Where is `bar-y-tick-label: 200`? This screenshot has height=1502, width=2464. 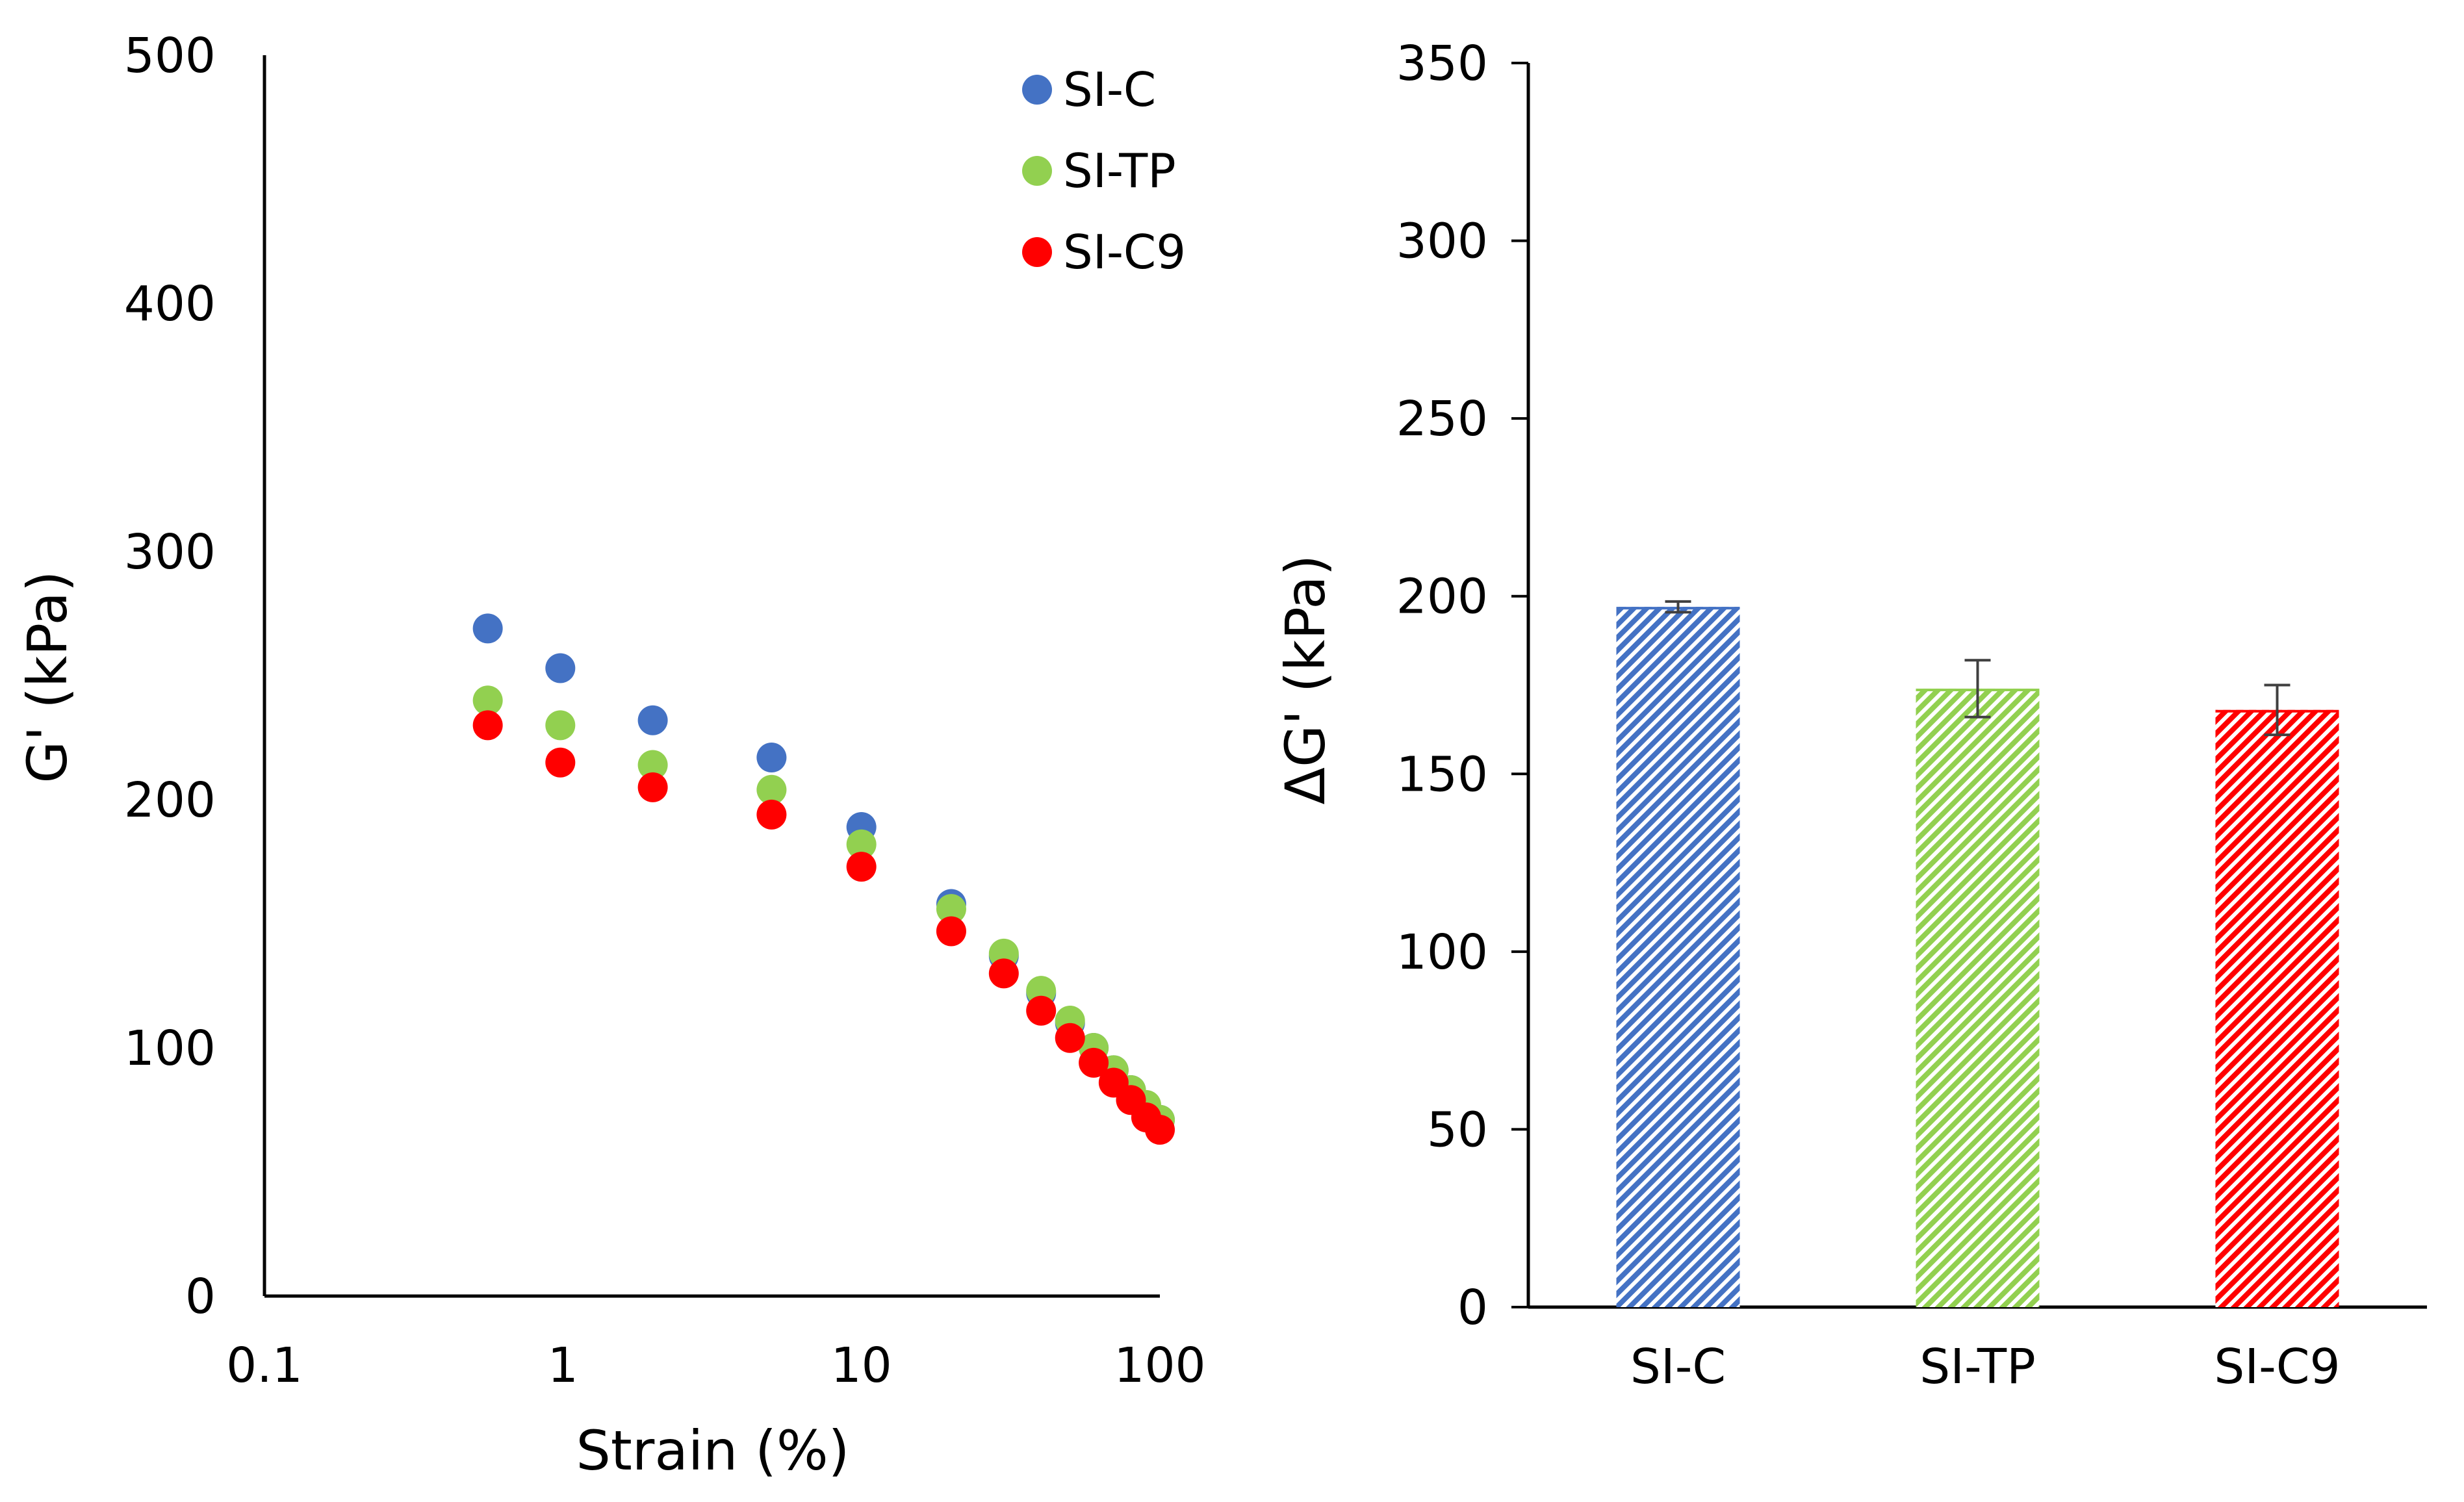 bar-y-tick-label: 200 is located at coordinates (1442, 597).